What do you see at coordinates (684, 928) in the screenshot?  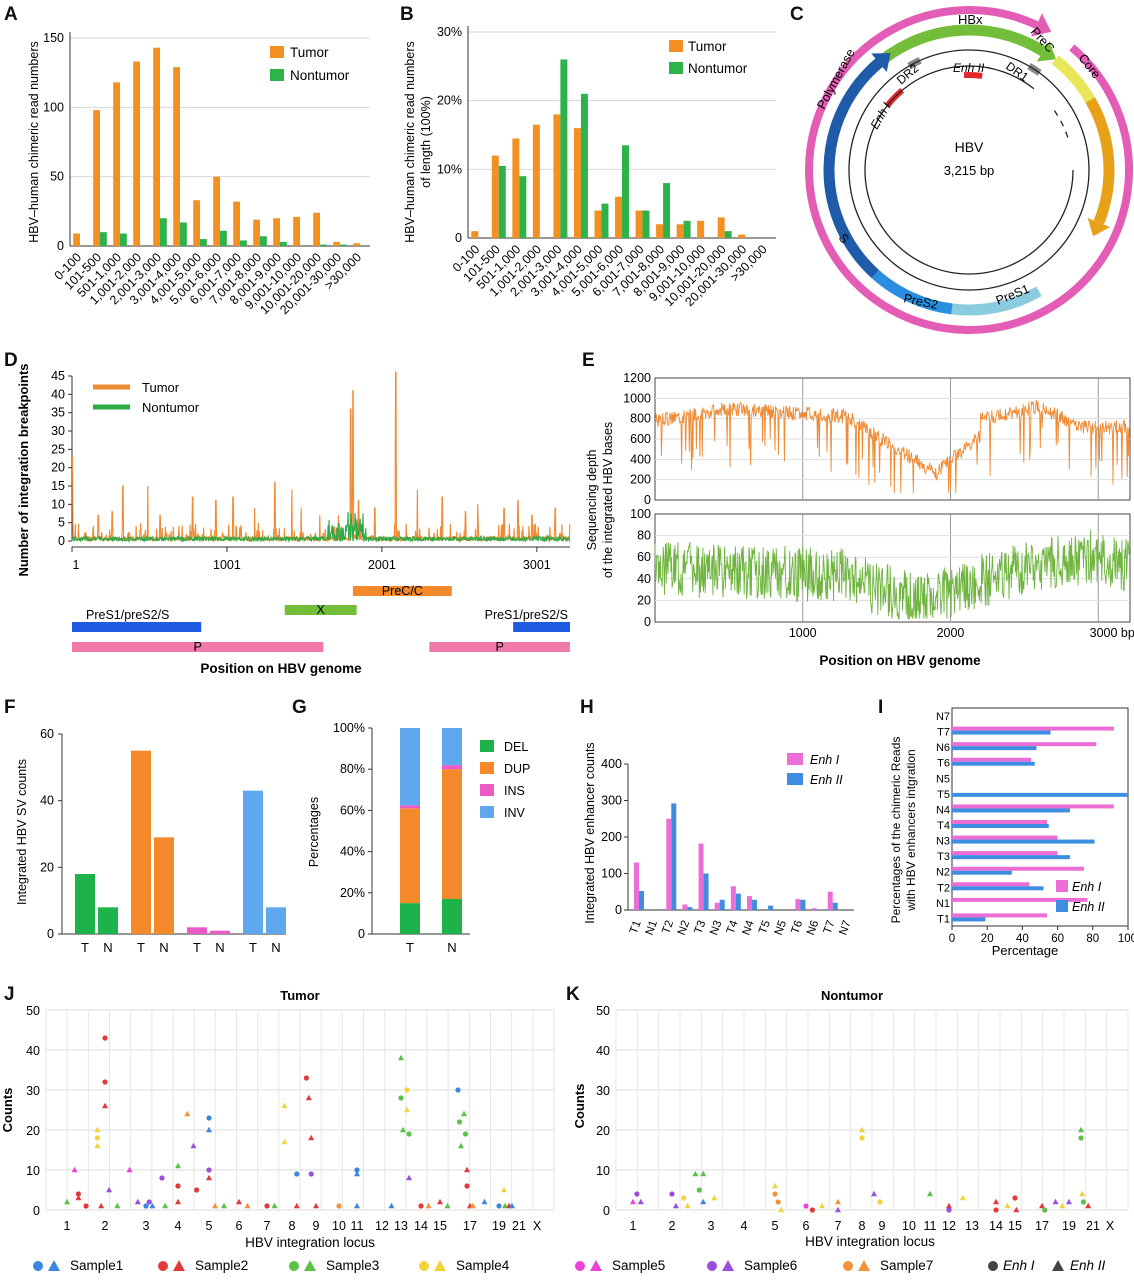 I see `h-xtick: N2` at bounding box center [684, 928].